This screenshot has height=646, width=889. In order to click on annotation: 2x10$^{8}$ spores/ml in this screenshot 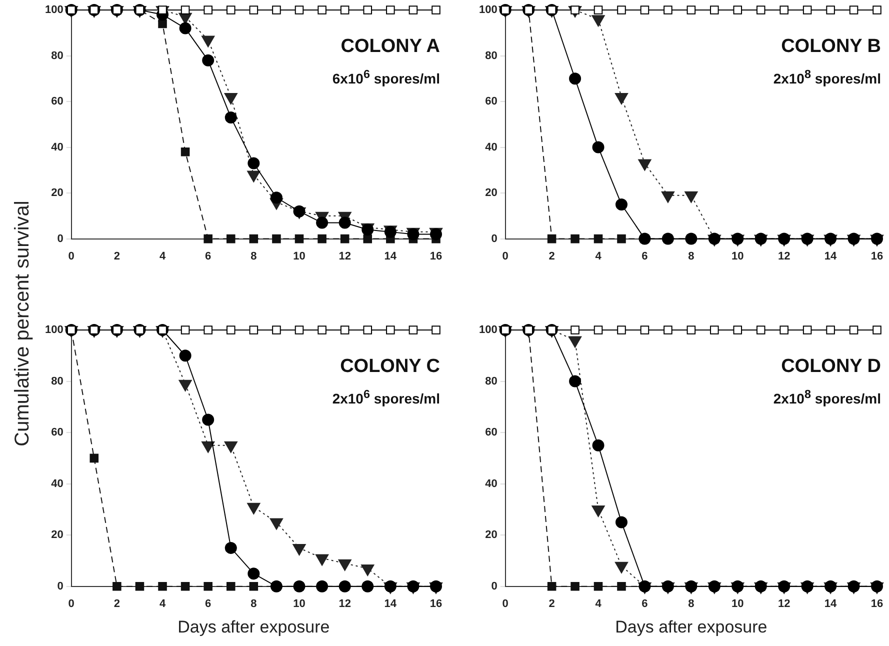, I will do `click(827, 397)`.